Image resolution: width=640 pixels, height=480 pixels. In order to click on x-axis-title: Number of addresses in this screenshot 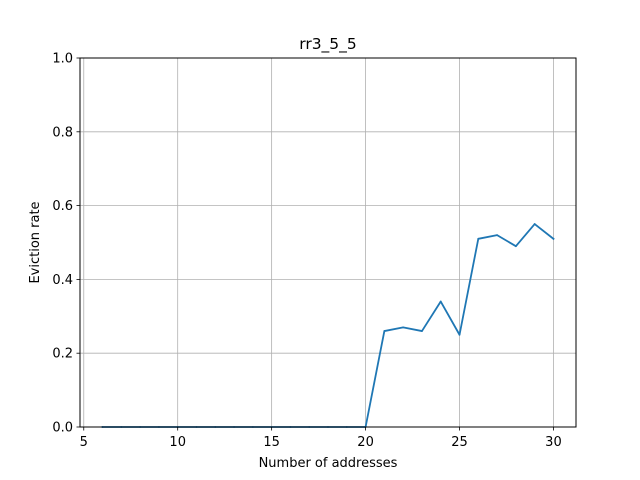, I will do `click(328, 463)`.